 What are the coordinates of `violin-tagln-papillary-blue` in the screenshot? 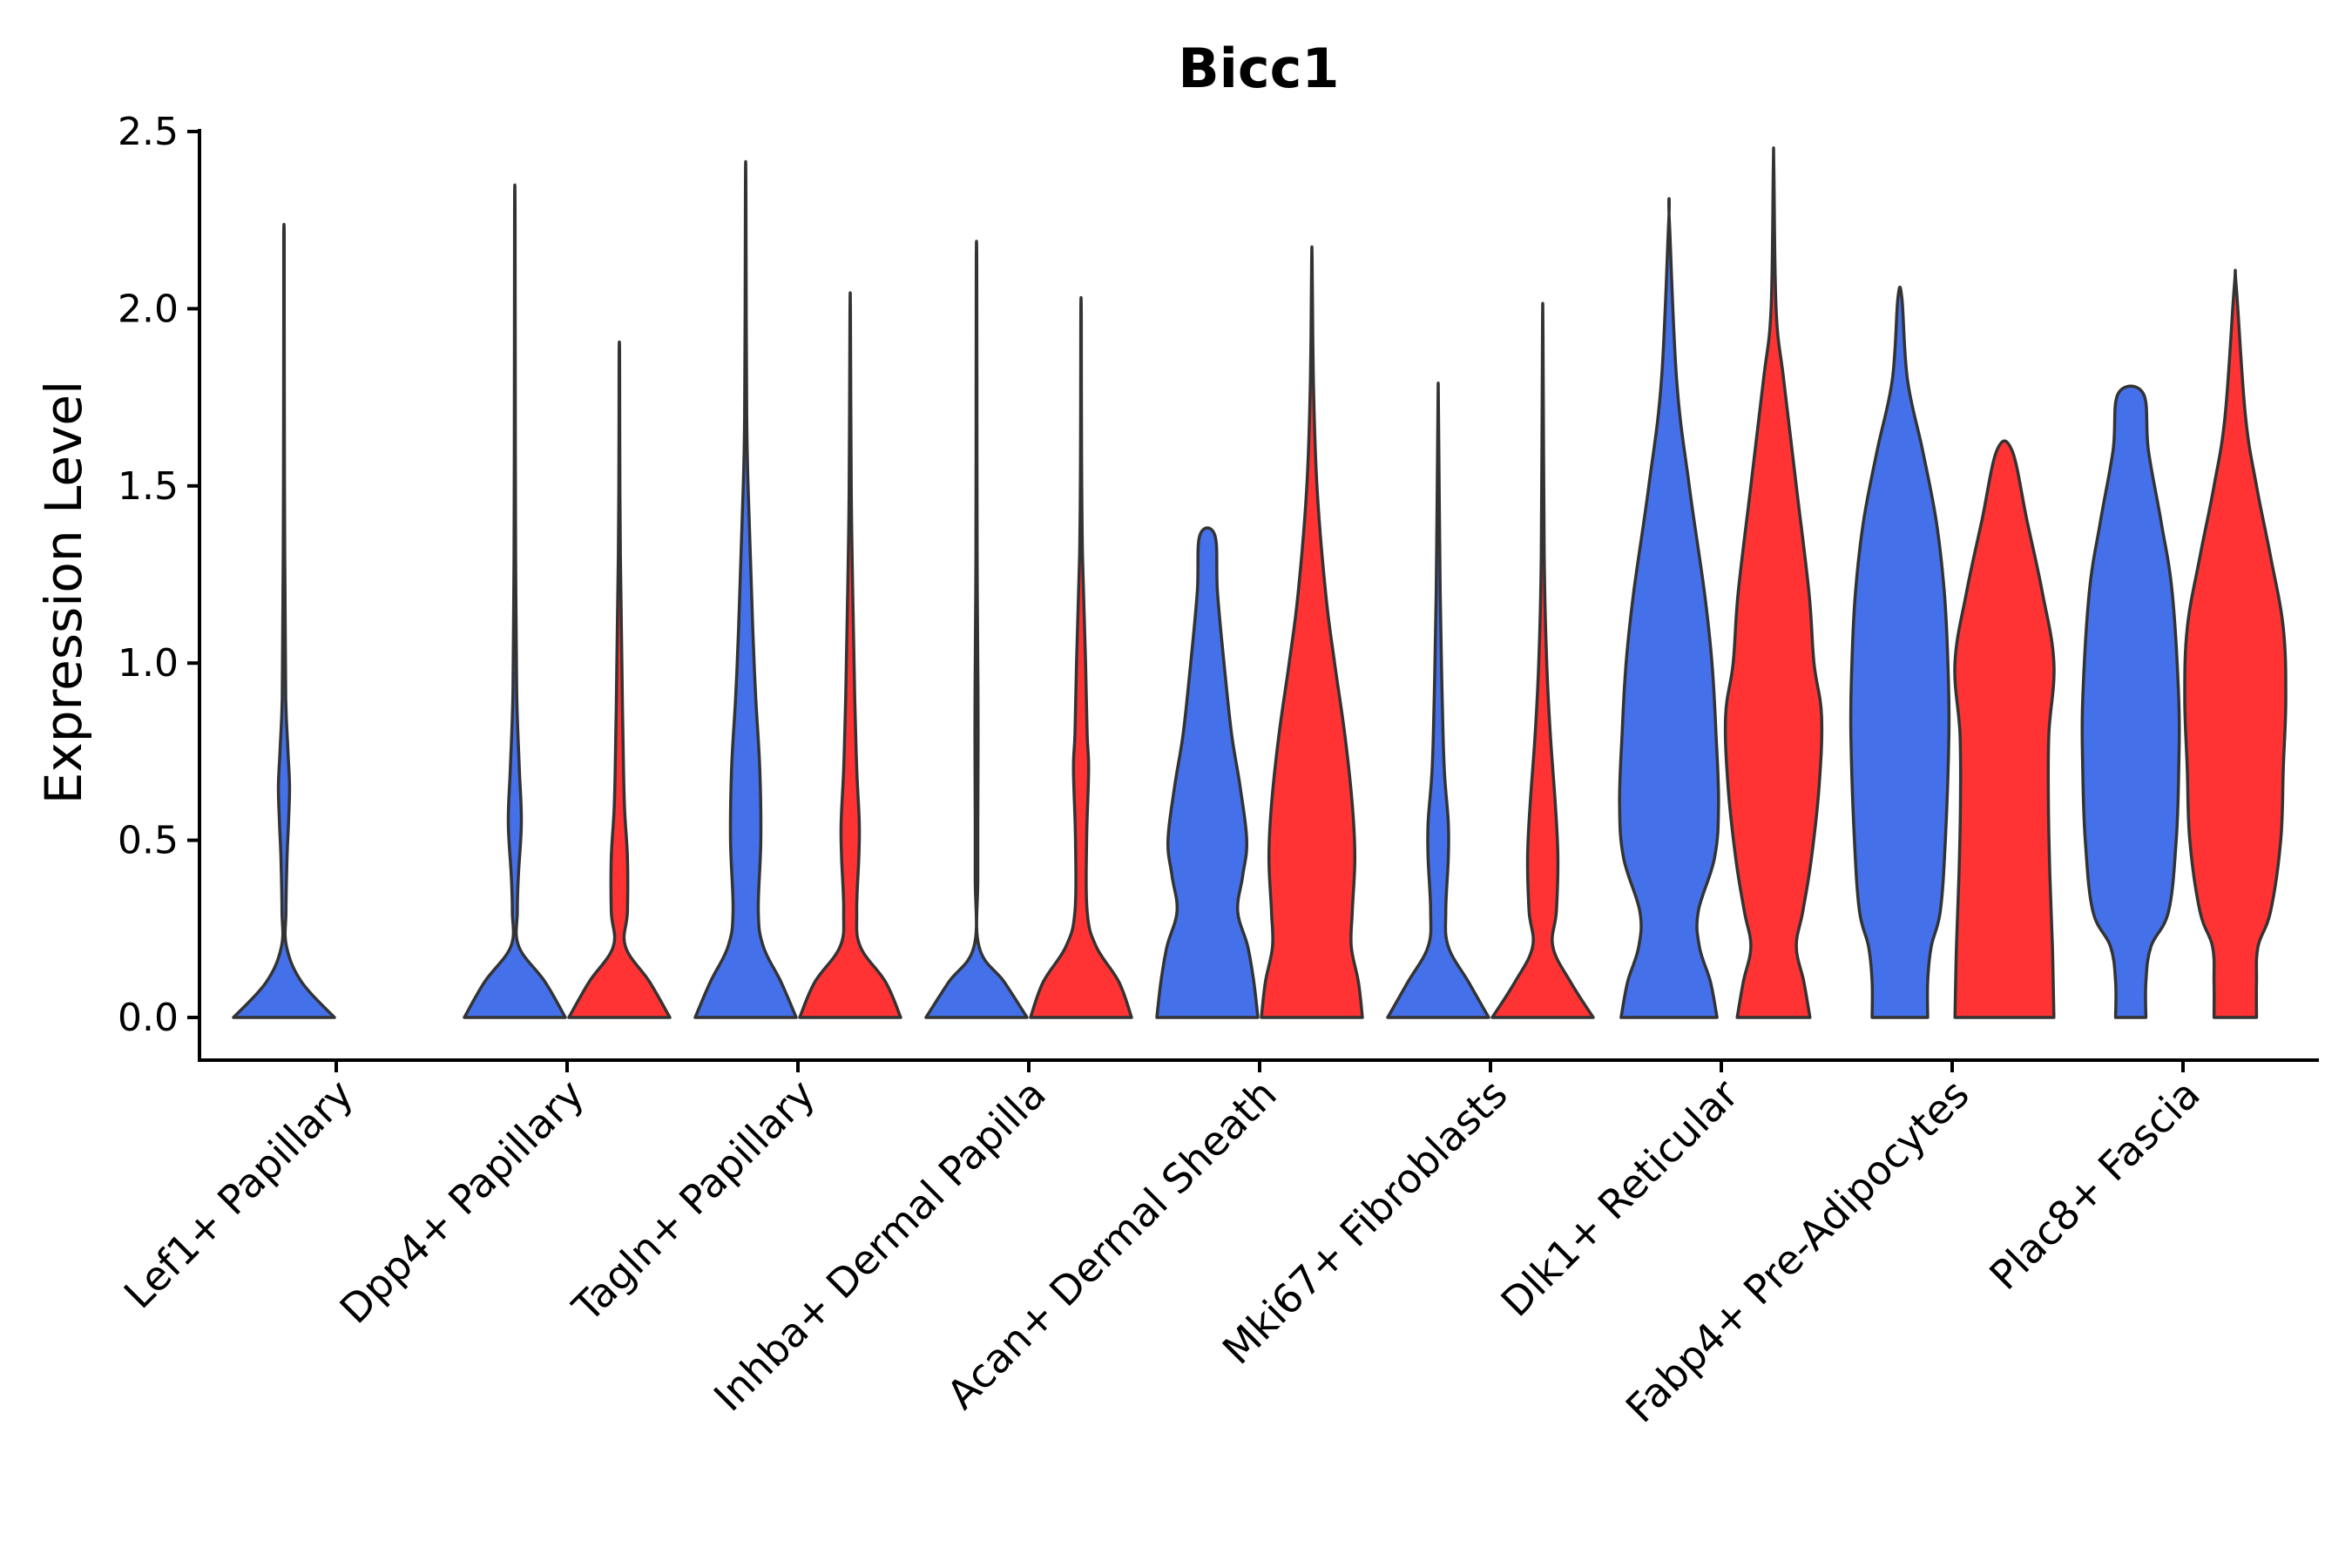 It's located at (746, 589).